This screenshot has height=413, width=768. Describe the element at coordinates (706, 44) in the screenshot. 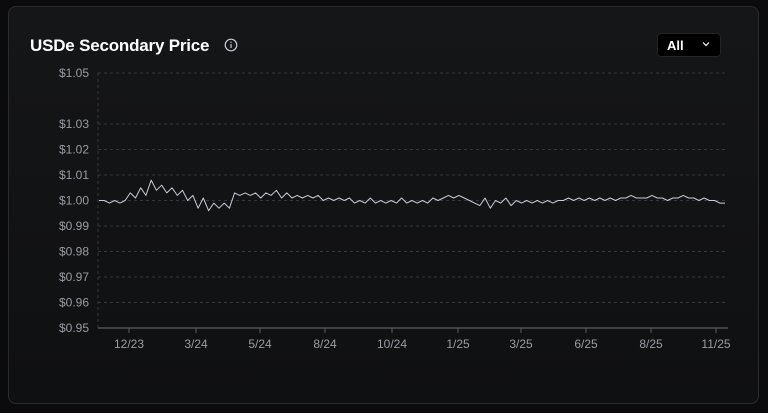

I see `chevron-down-icon` at that location.